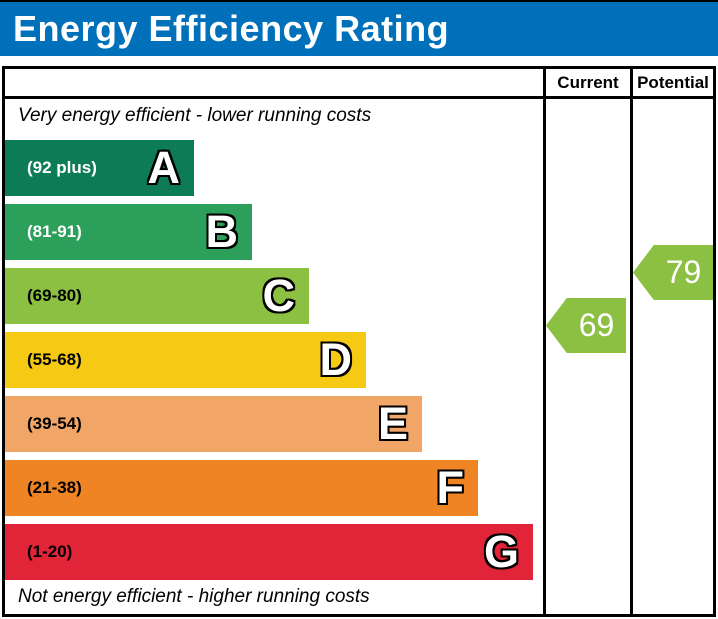  What do you see at coordinates (99, 168) in the screenshot?
I see `band-a: (92 plus) A` at bounding box center [99, 168].